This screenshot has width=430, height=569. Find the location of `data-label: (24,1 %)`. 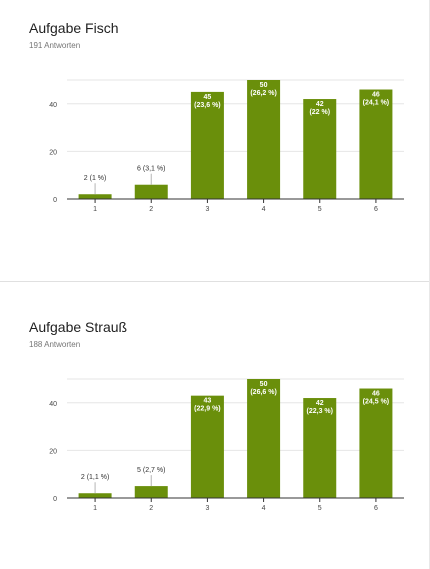

data-label: (24,1 %) is located at coordinates (376, 103).